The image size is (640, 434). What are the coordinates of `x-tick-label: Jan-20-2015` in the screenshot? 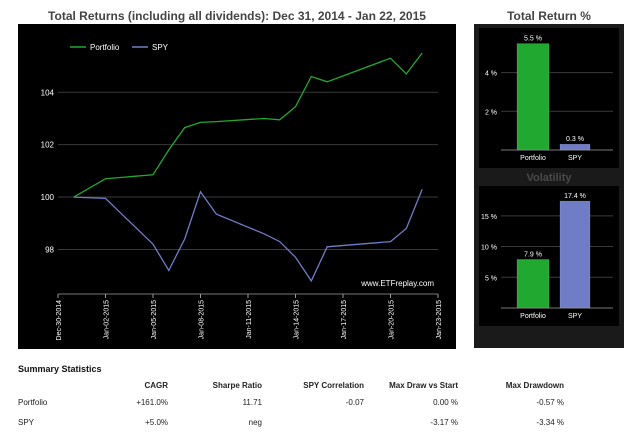 It's located at (392, 319).